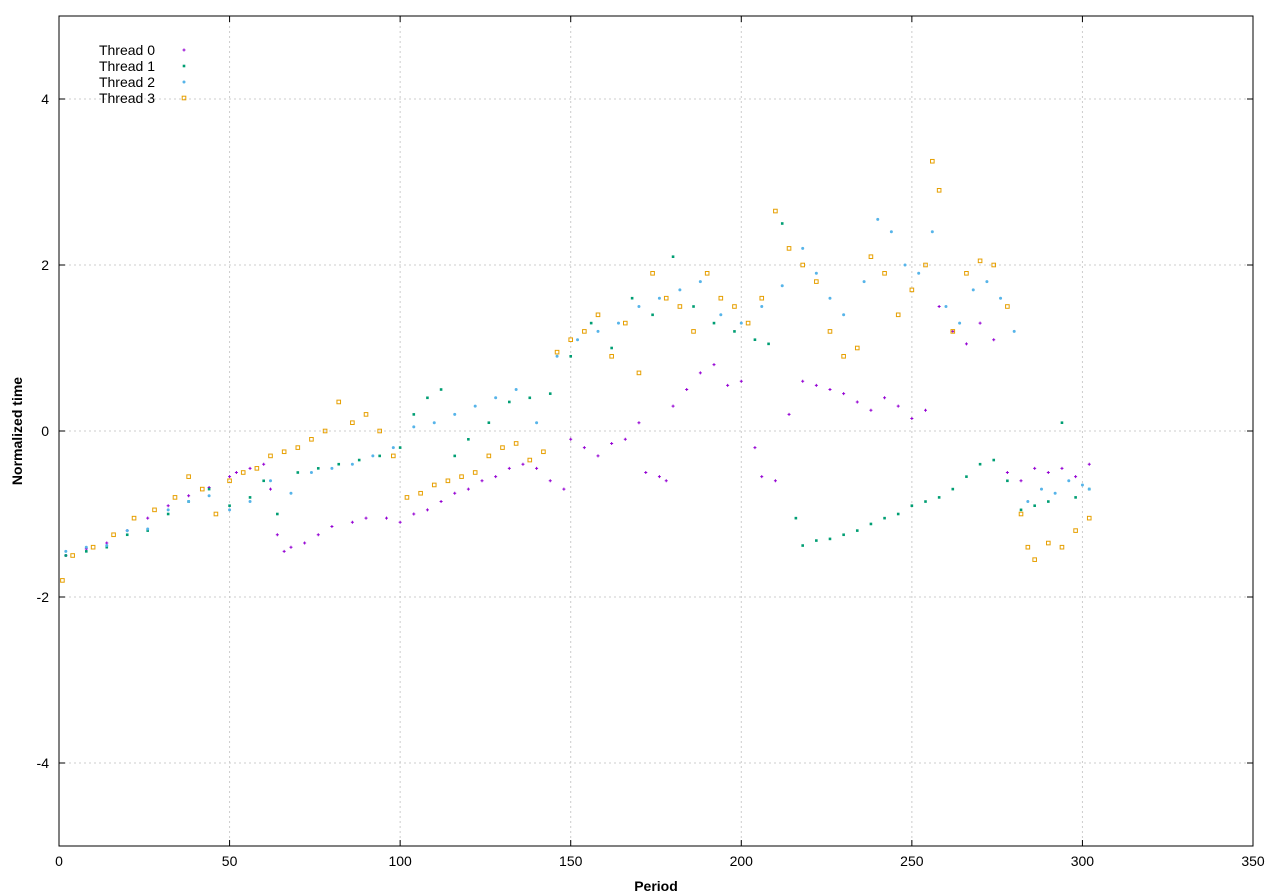  I want to click on y-tick-label: 2, so click(45, 265).